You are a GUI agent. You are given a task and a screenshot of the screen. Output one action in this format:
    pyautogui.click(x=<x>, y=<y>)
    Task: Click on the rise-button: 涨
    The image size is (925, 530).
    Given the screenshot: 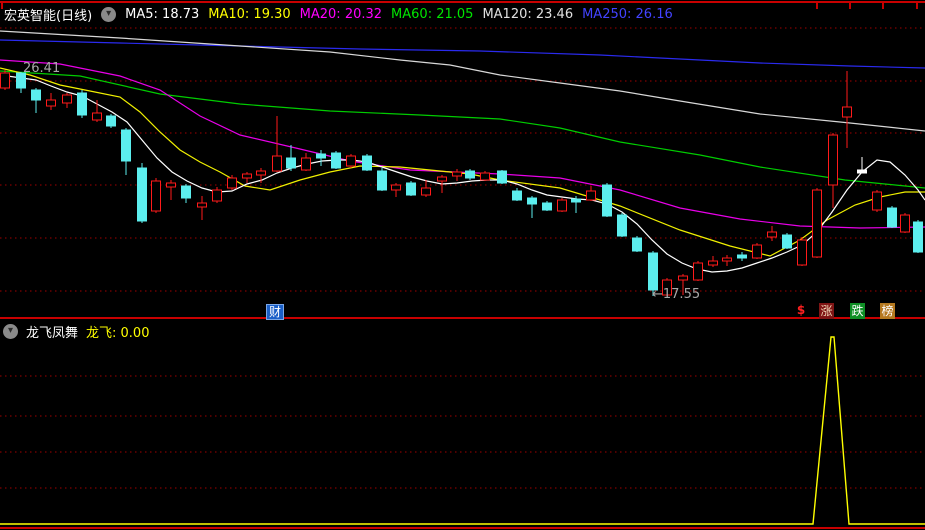 What is the action you would take?
    pyautogui.click(x=826, y=311)
    